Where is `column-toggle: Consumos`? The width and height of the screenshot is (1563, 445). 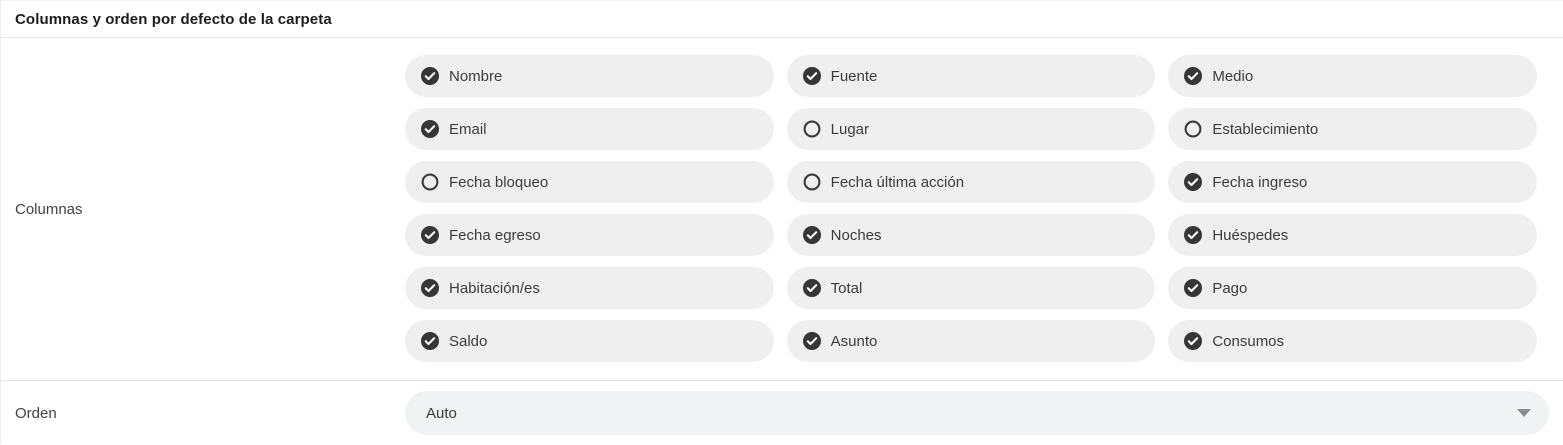 column-toggle: Consumos is located at coordinates (1352, 341).